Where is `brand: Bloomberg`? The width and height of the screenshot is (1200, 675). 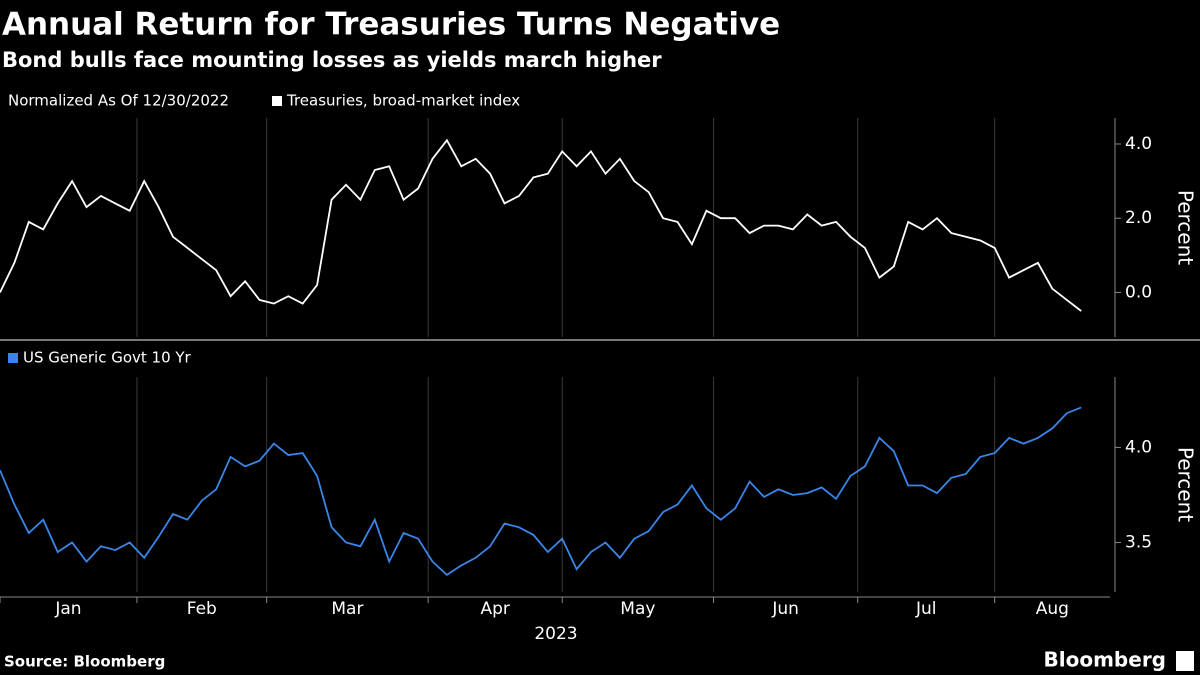 brand: Bloomberg is located at coordinates (1105, 660).